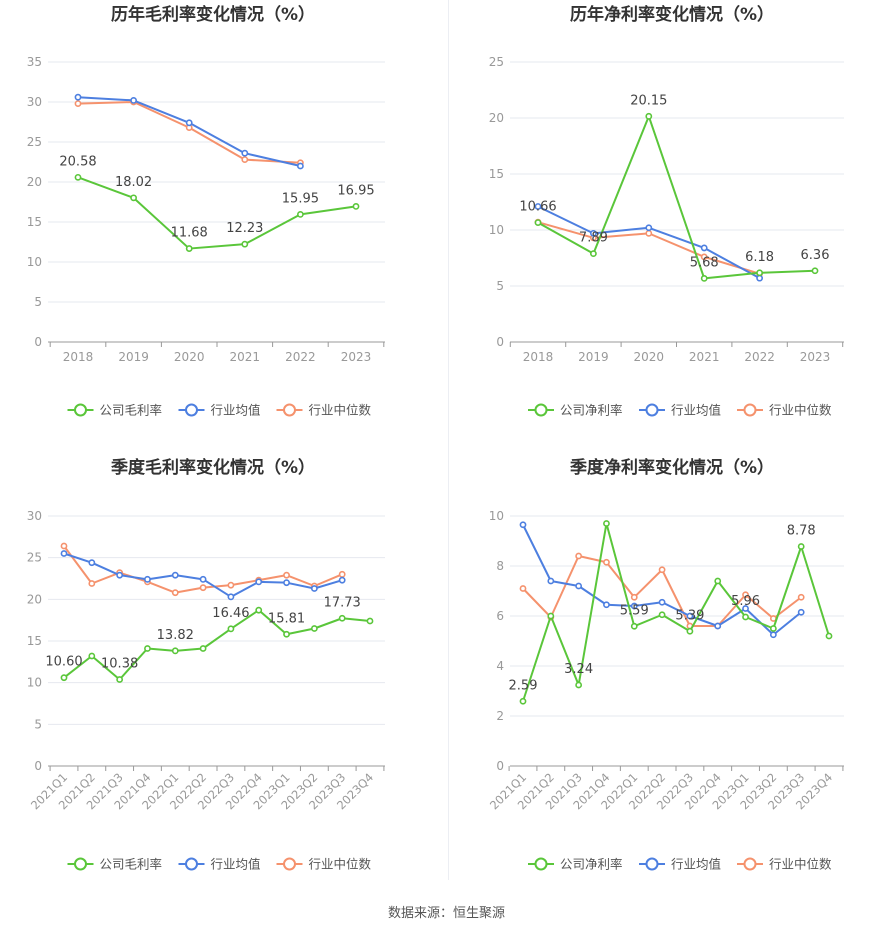  I want to click on legend-label: 行业均值, so click(696, 864).